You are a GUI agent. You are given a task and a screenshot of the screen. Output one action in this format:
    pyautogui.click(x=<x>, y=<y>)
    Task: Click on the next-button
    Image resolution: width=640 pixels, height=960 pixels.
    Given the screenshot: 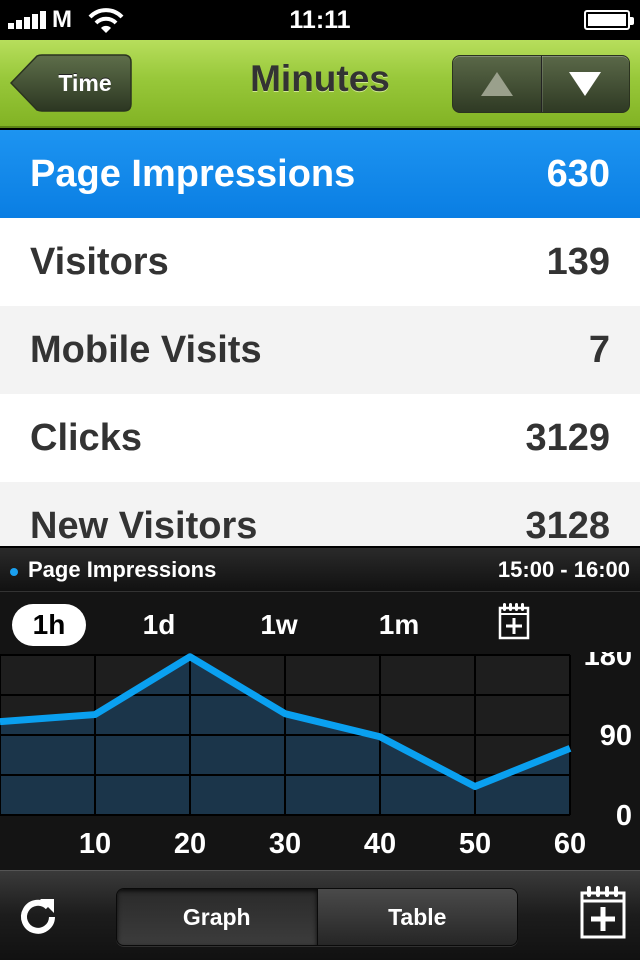 What is the action you would take?
    pyautogui.click(x=585, y=84)
    